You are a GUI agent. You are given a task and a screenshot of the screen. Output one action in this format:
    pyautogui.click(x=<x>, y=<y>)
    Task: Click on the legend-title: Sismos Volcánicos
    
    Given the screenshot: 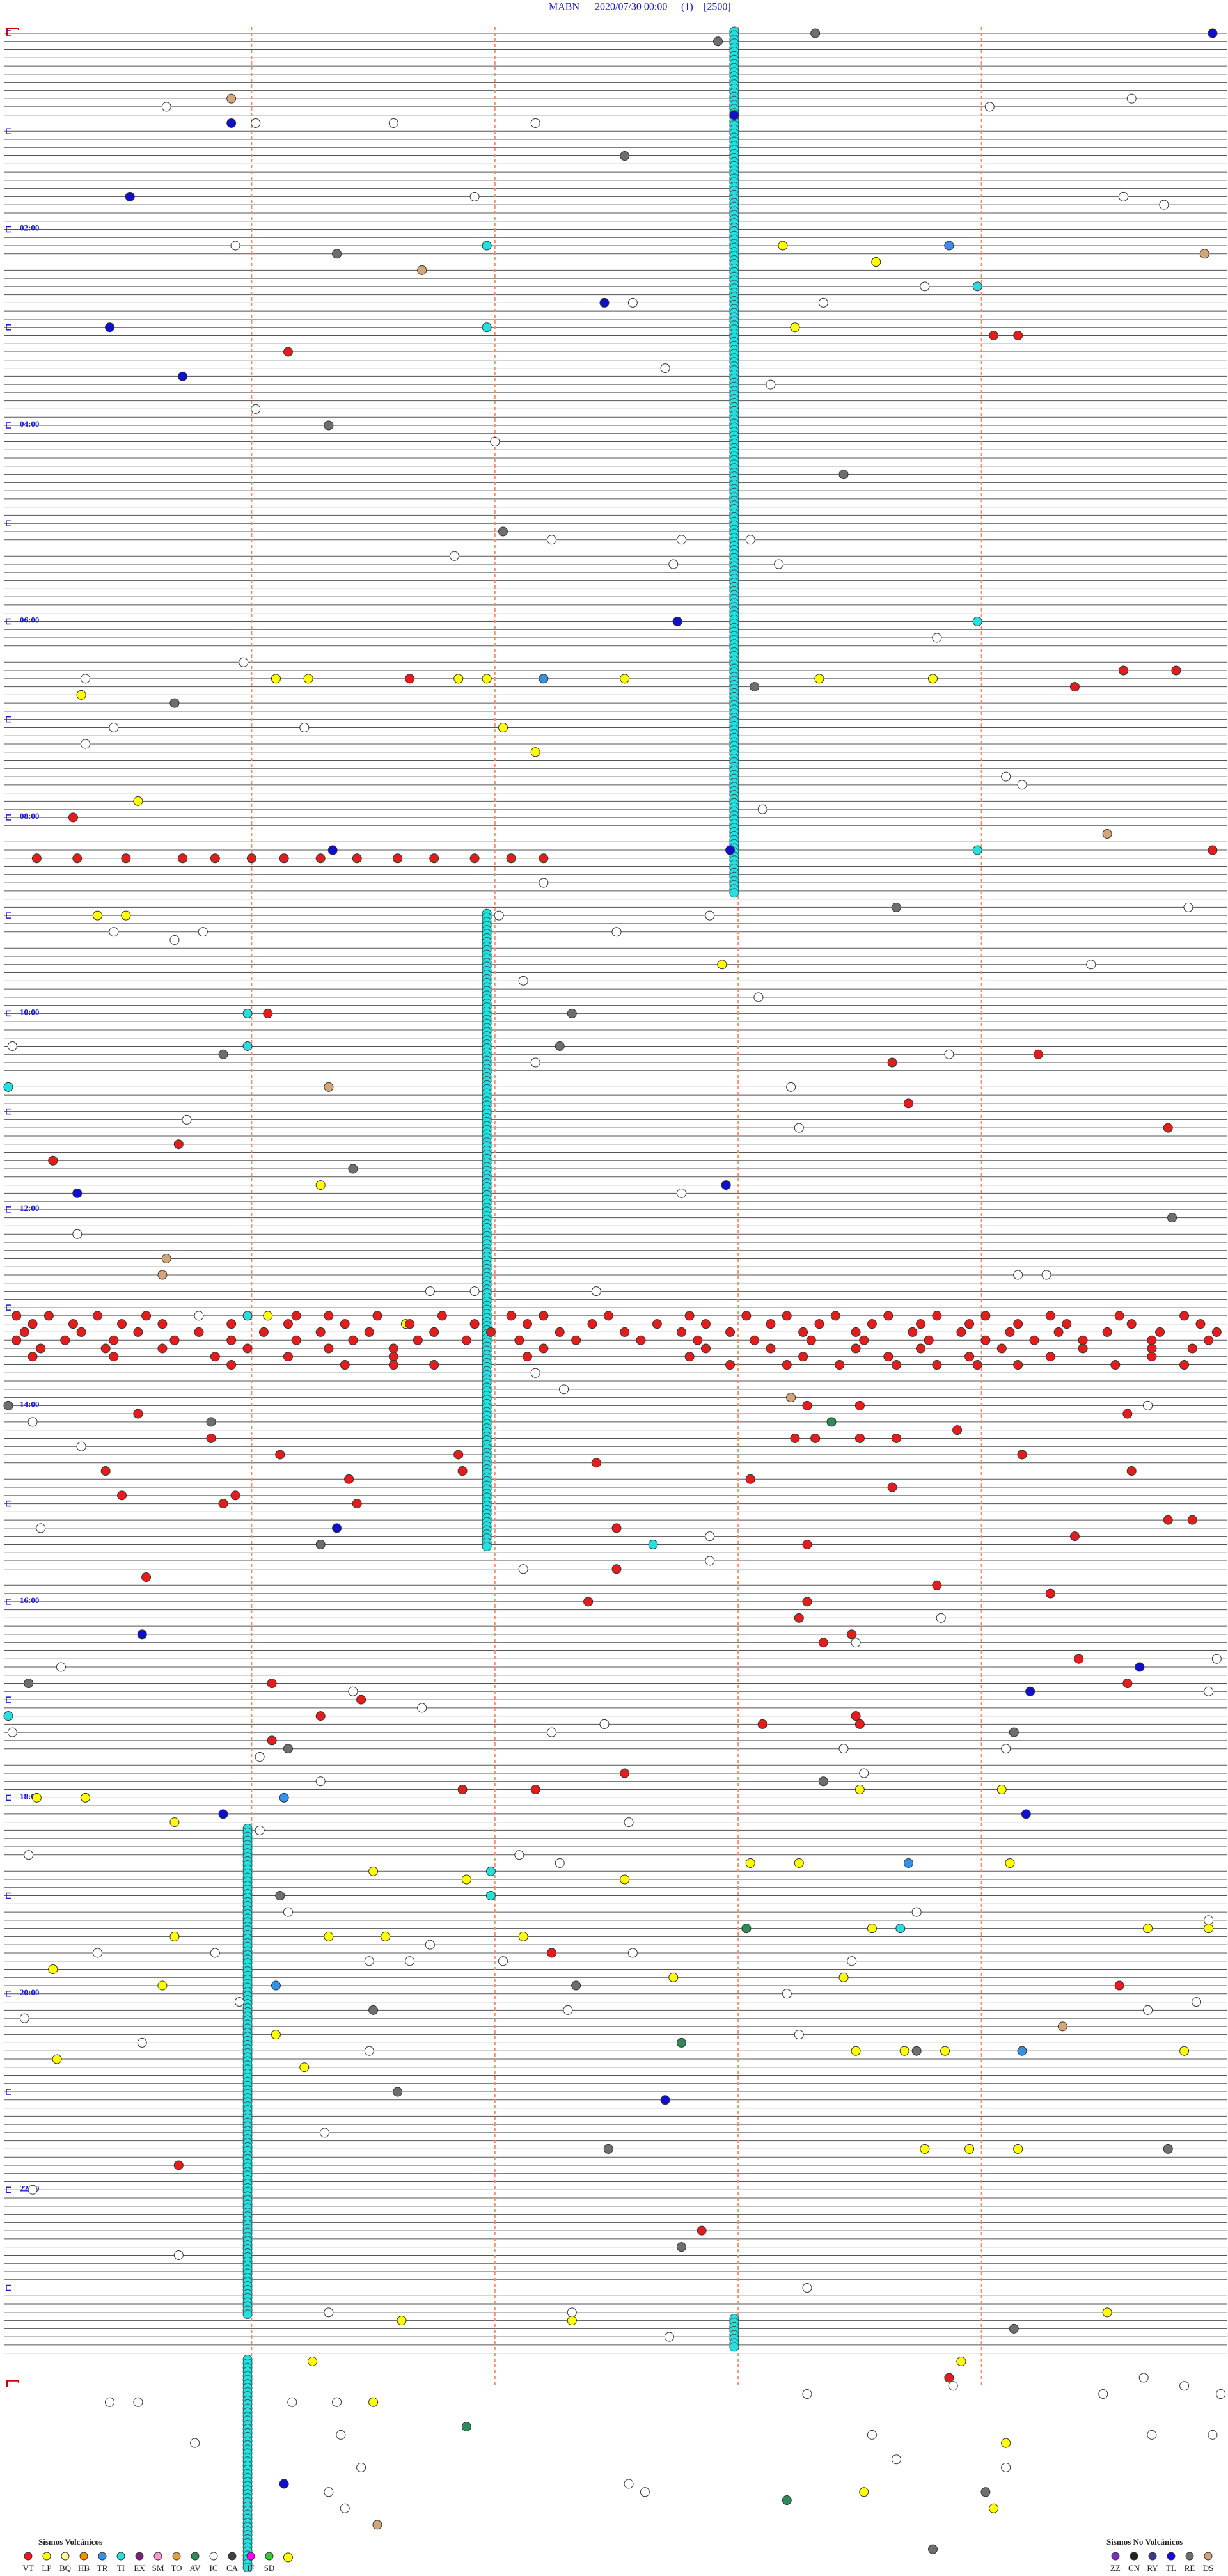 What is the action you would take?
    pyautogui.click(x=70, y=2542)
    